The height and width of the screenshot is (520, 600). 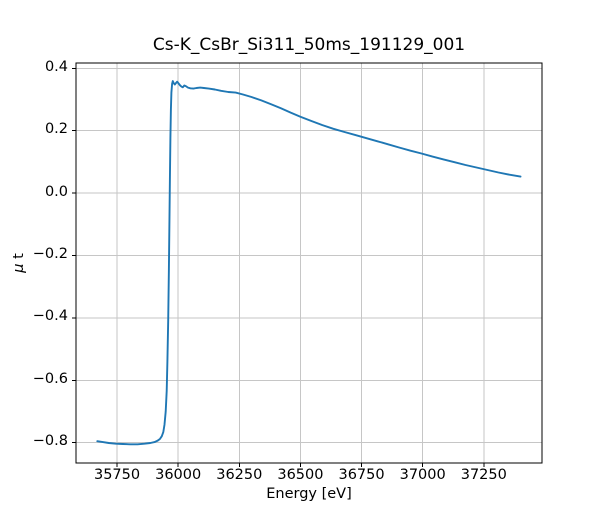 I want to click on x-tick-label: 37250, so click(x=483, y=475).